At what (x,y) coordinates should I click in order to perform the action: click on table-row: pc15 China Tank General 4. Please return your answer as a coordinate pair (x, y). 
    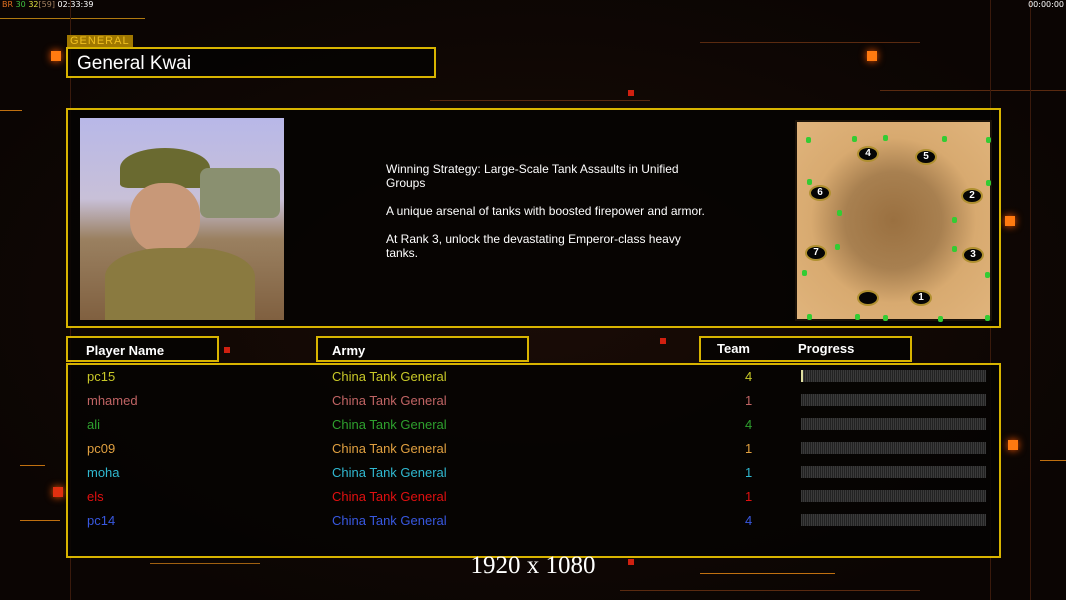
    Looking at the image, I should click on (533, 377).